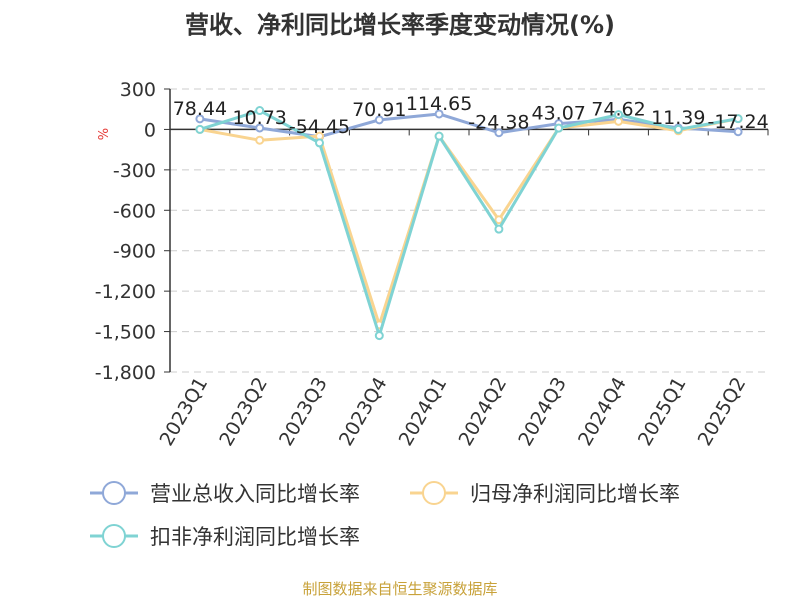 The image size is (800, 600). What do you see at coordinates (363, 412) in the screenshot?
I see `x-tick-label: 2023Q4` at bounding box center [363, 412].